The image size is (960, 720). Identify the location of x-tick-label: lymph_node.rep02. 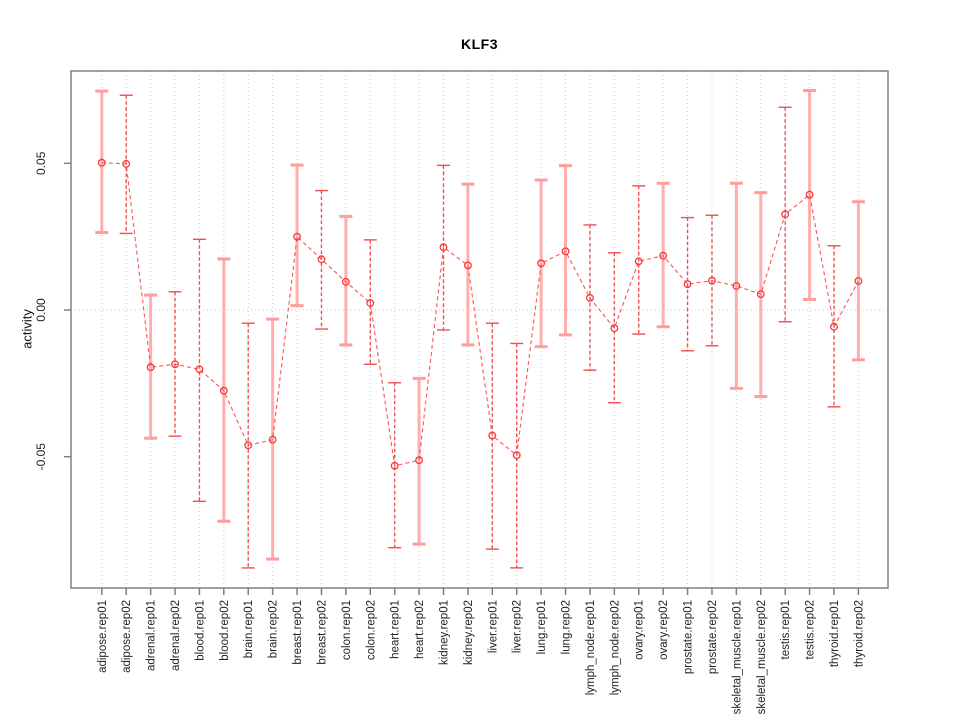
(615, 647).